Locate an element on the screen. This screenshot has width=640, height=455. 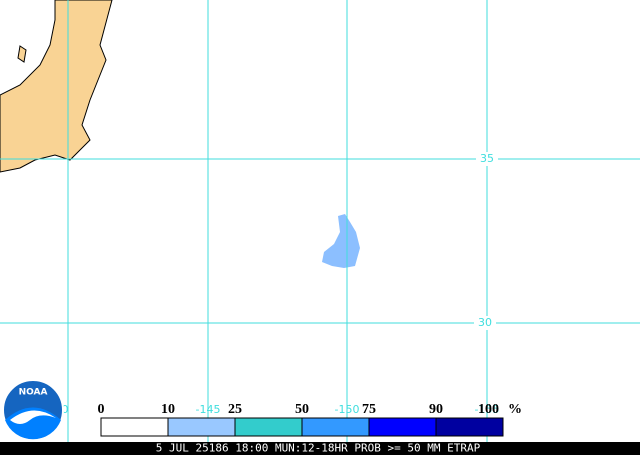
noaa-logo: NOAA is located at coordinates (33, 410).